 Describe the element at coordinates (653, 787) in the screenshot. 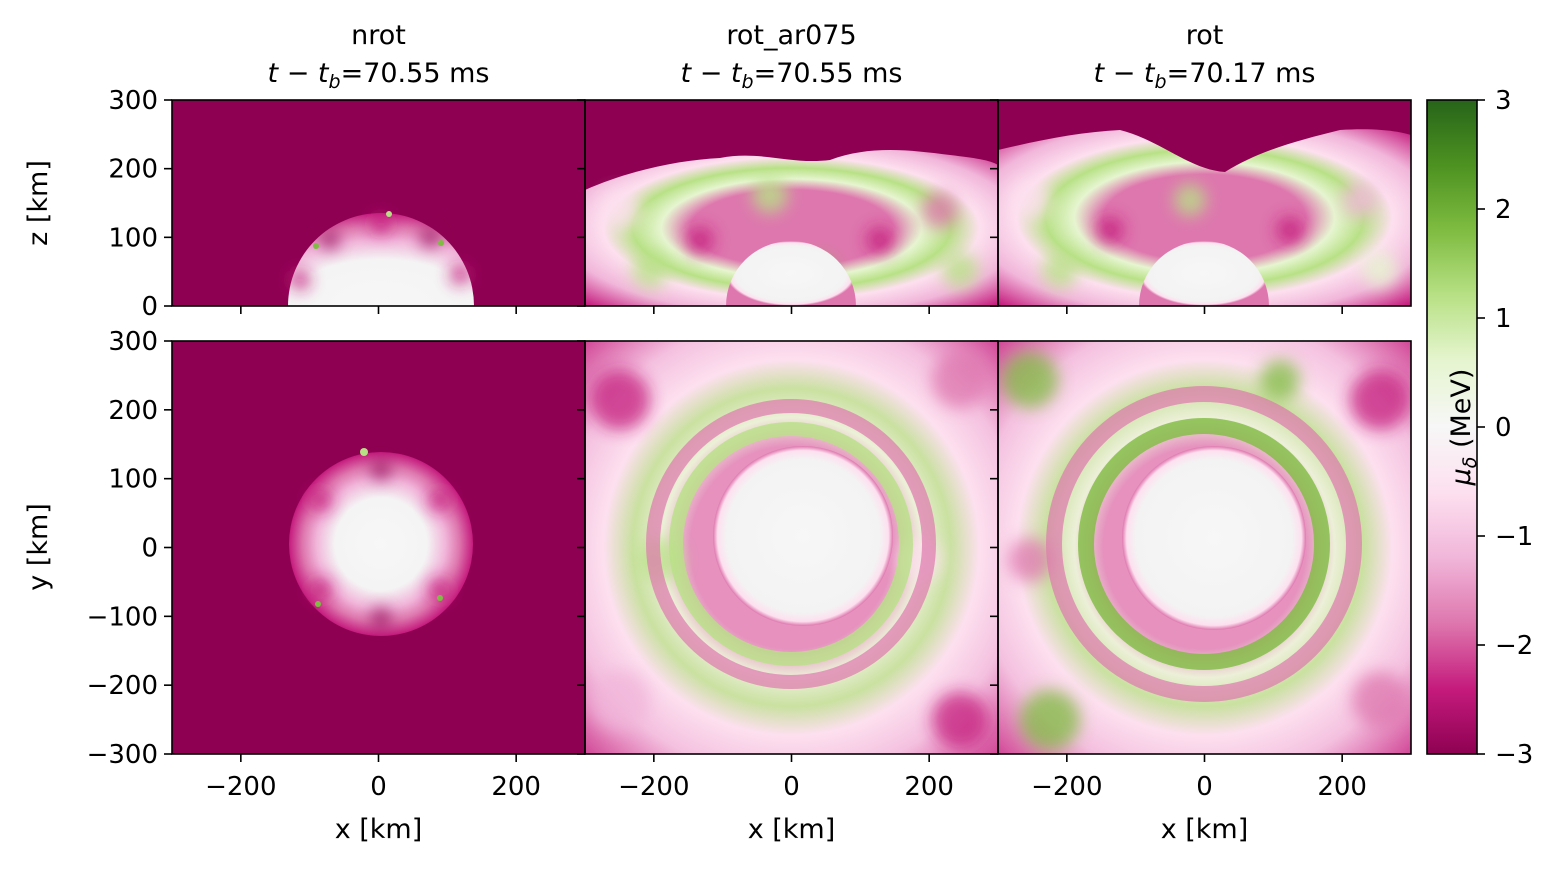

I see `x-tick-label-1-0: −200` at that location.